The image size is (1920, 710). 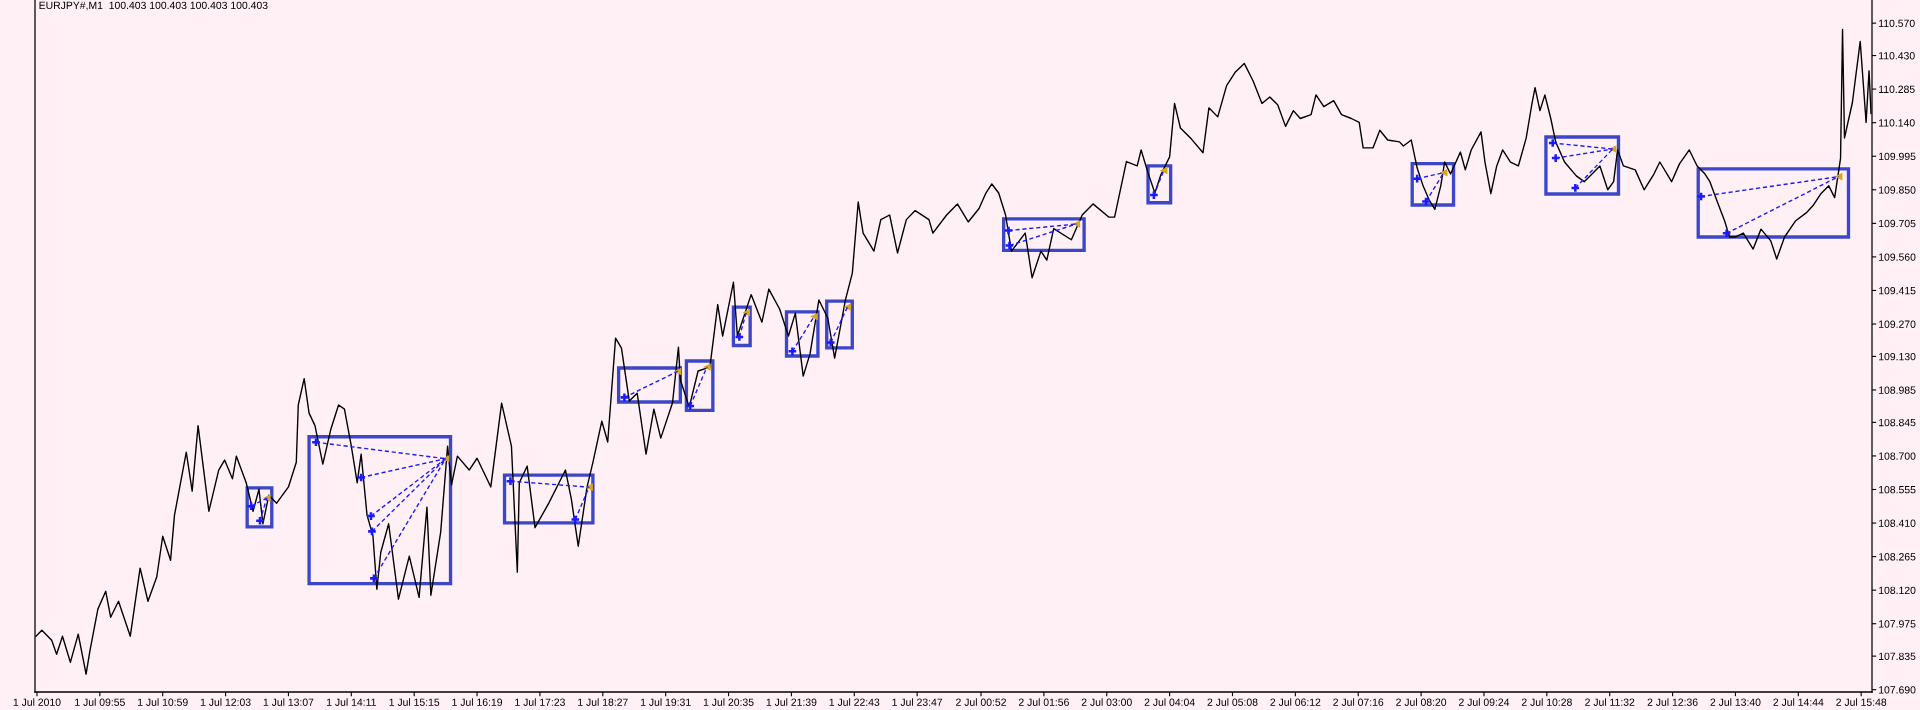 I want to click on x-tick-label: 2 Jul 01:56, so click(x=1043, y=702).